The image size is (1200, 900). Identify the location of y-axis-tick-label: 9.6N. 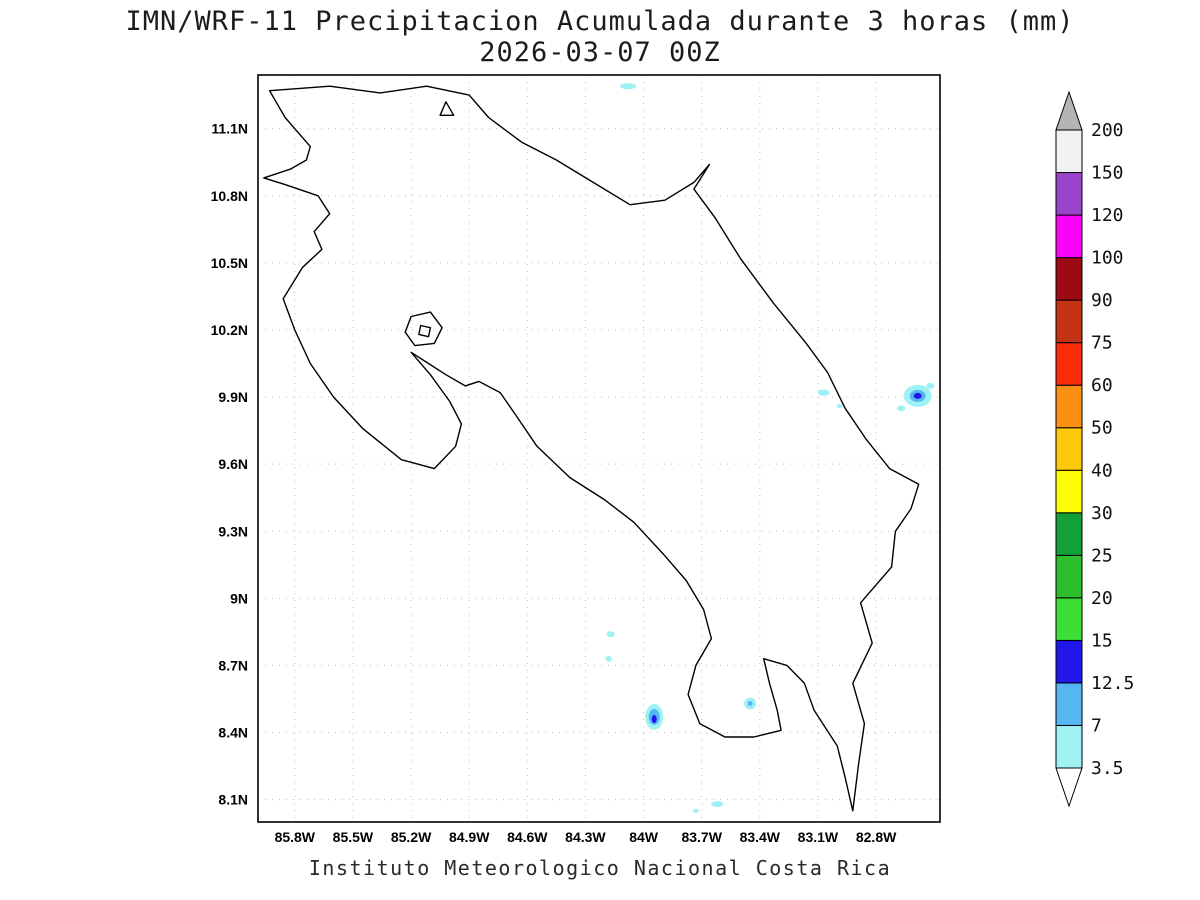
(233, 464).